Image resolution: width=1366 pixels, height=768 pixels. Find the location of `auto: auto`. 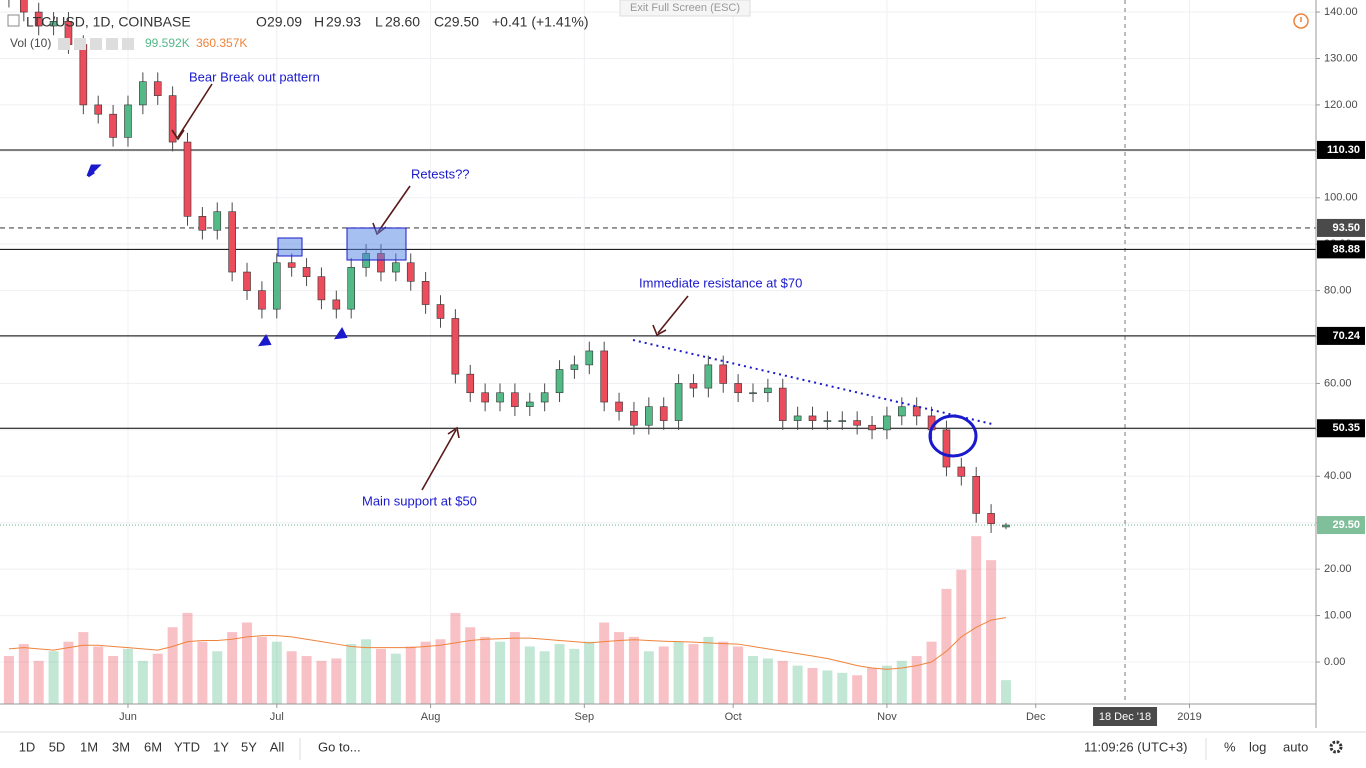

auto: auto is located at coordinates (1295, 746).